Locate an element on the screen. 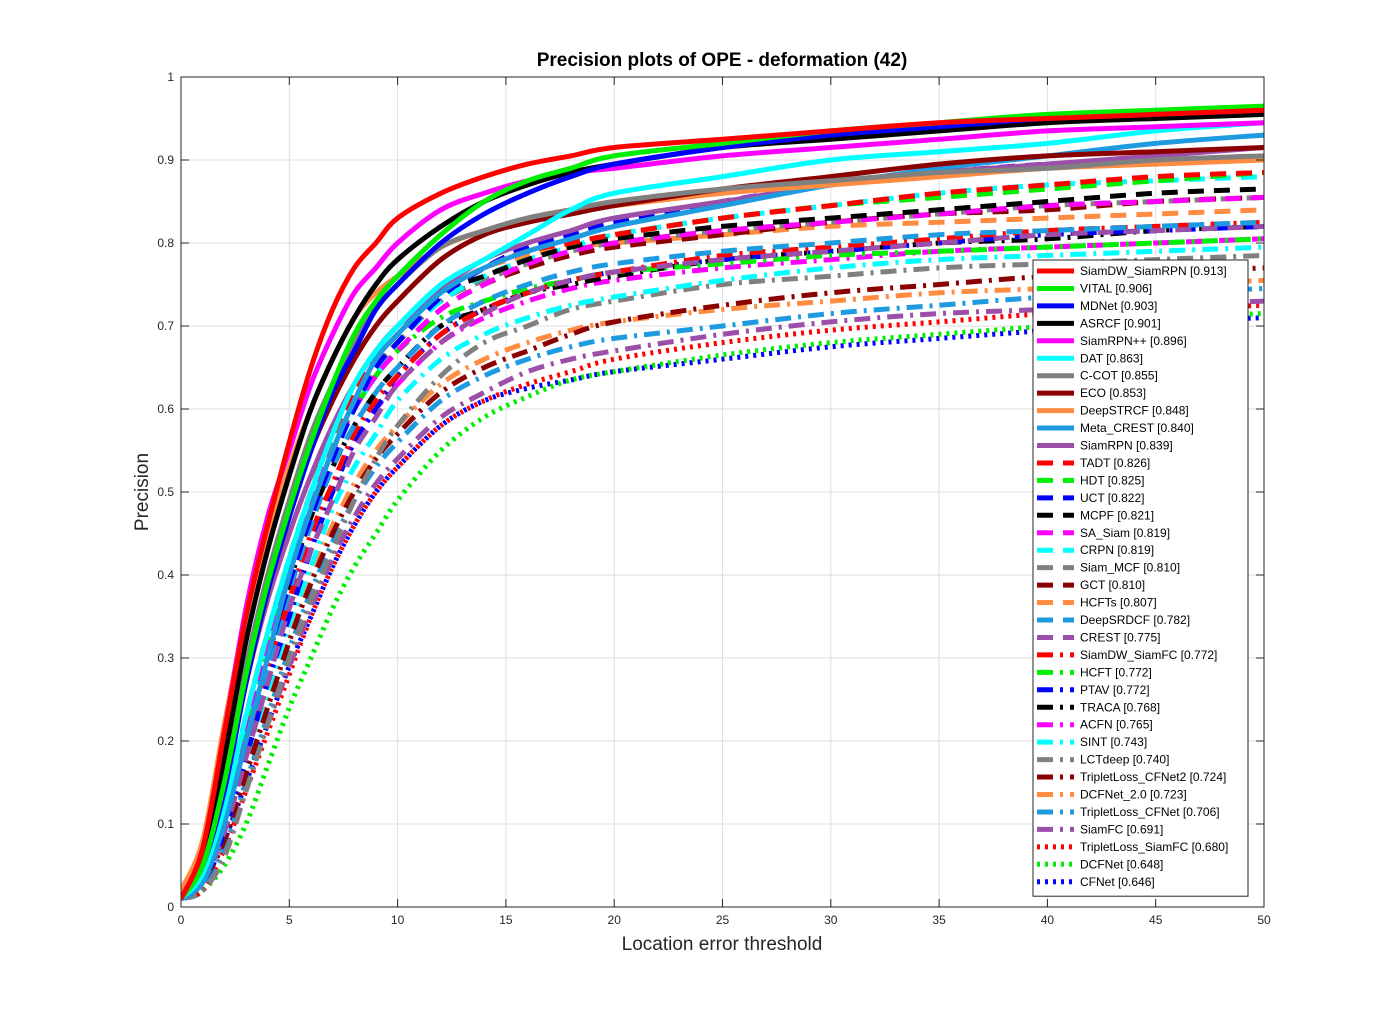  x-tick-label: 50 is located at coordinates (1264, 920).